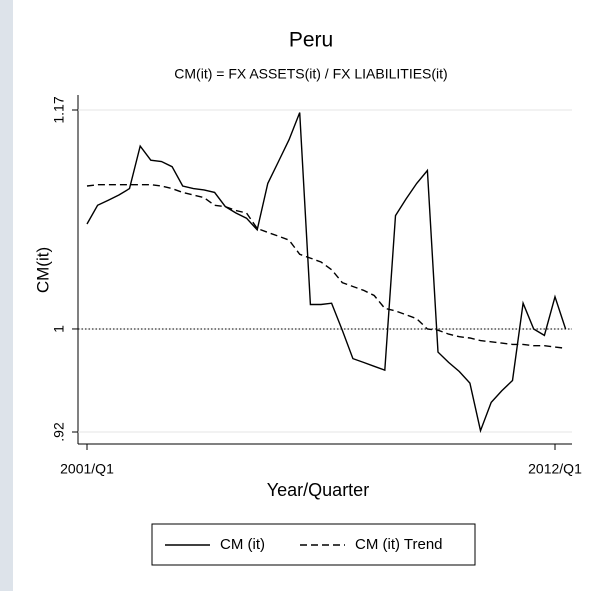  What do you see at coordinates (555, 469) in the screenshot?
I see `x-tick-label: 2012/Q1` at bounding box center [555, 469].